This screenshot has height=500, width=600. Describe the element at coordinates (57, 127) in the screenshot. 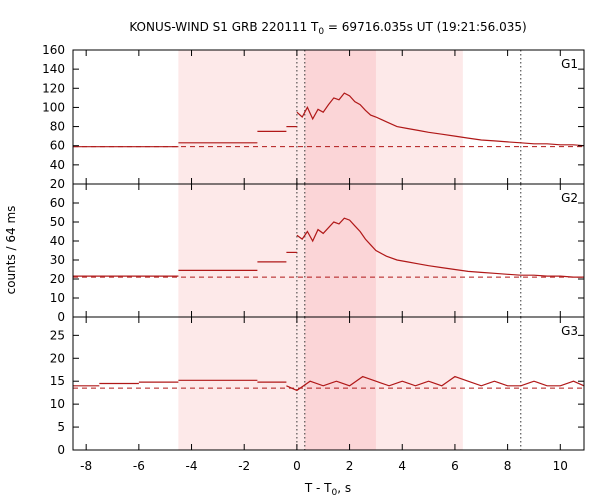

I see `y-tick-label: 80` at that location.